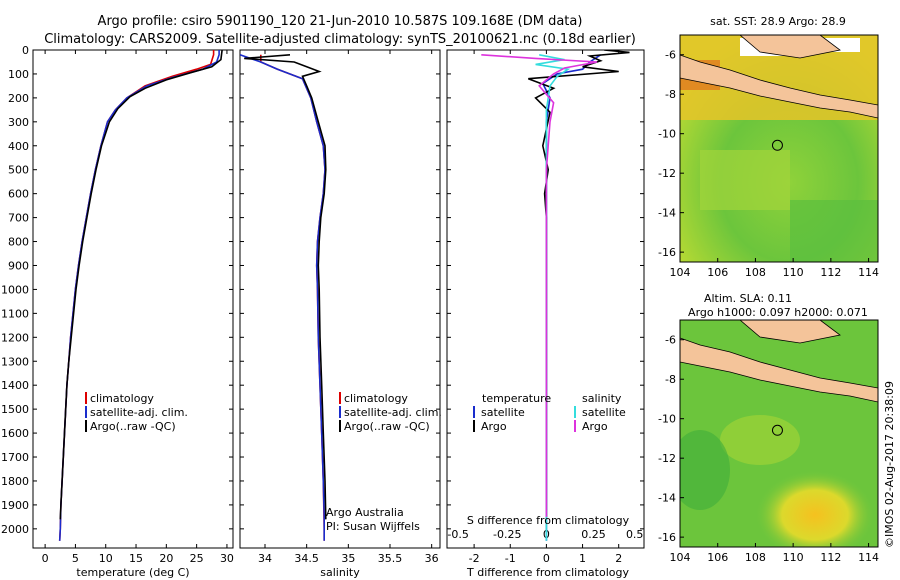 This screenshot has height=580, width=900. I want to click on salinity-series-argo-raw-qc, so click(285, 287).